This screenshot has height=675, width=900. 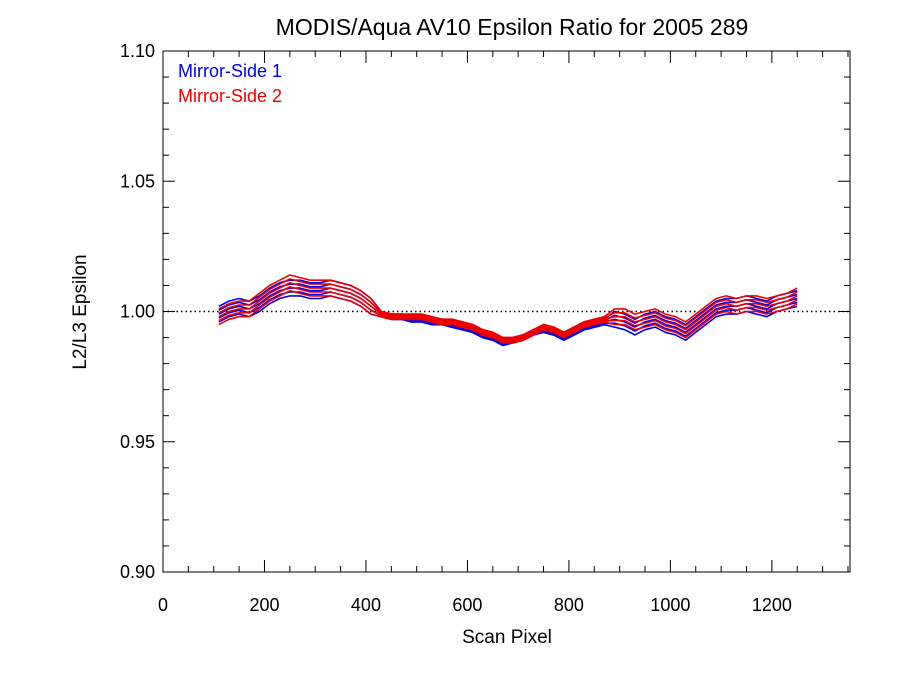 I want to click on x-tick-label: 600, so click(x=467, y=605).